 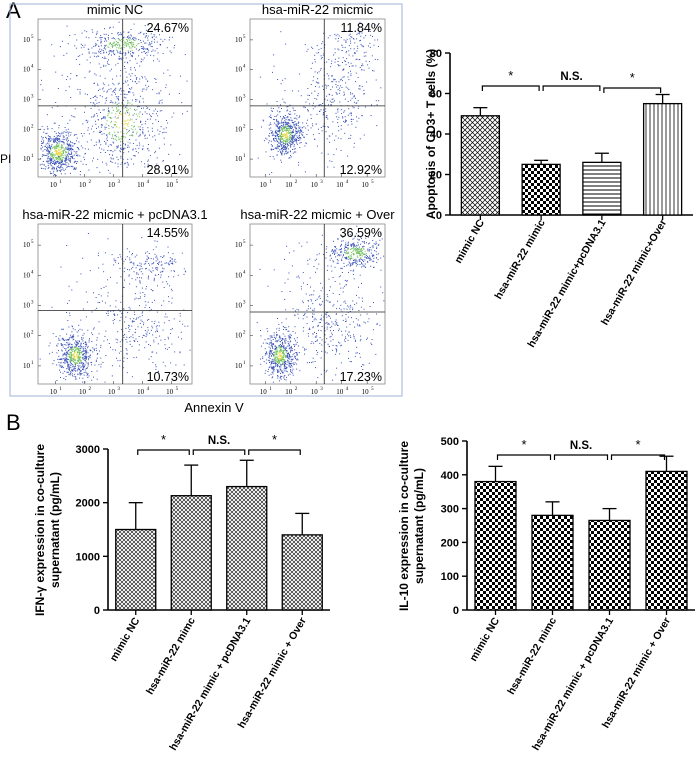 What do you see at coordinates (318, 9) in the screenshot?
I see `flow-plot-title: hsa-miR-22 micmic` at bounding box center [318, 9].